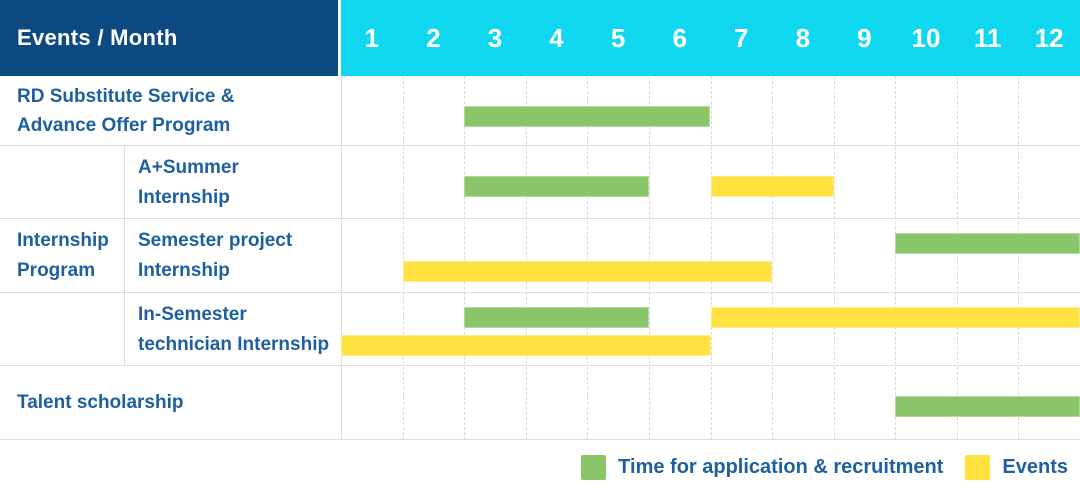 The width and height of the screenshot is (1080, 494). What do you see at coordinates (803, 37) in the screenshot?
I see `month-header-8: 8` at bounding box center [803, 37].